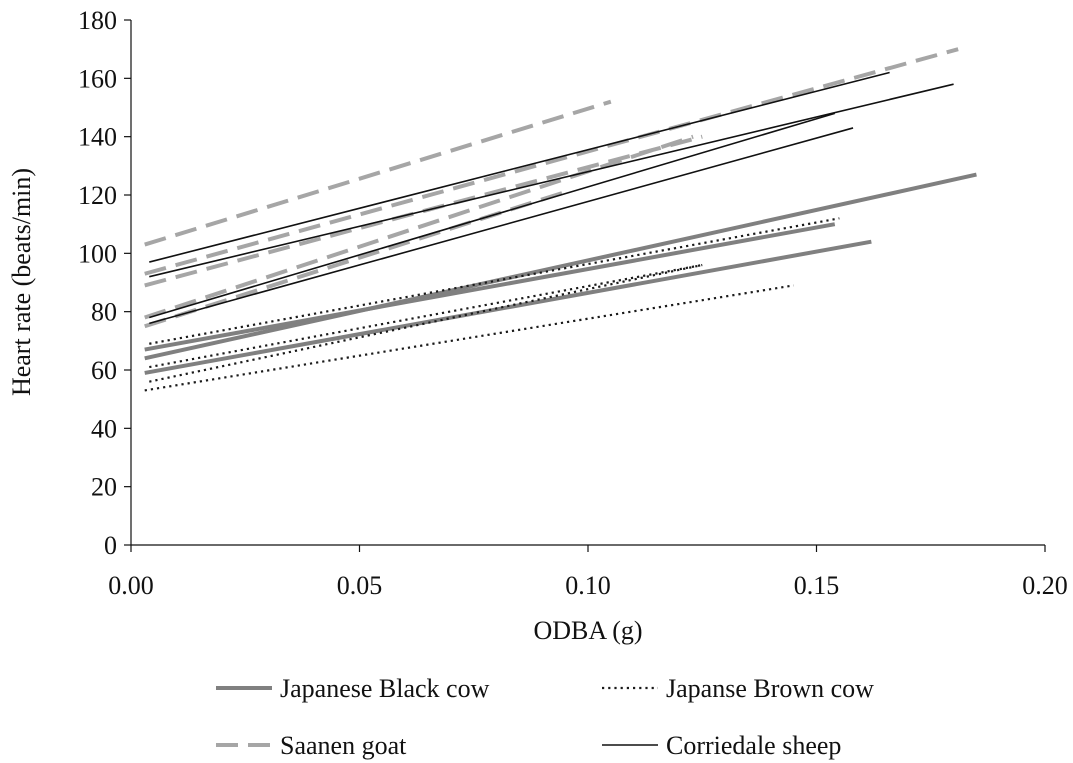 The image size is (1073, 763). I want to click on y-tick-label: 0, so click(110, 545).